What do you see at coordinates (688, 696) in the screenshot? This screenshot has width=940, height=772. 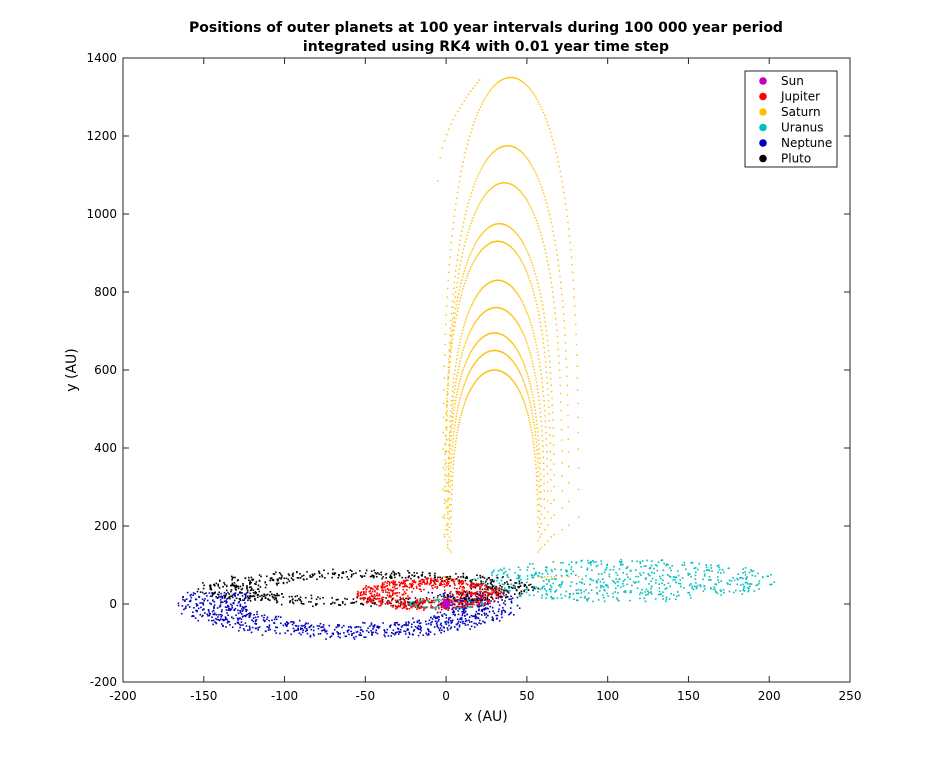 I see `x-tick-label: 150` at bounding box center [688, 696].